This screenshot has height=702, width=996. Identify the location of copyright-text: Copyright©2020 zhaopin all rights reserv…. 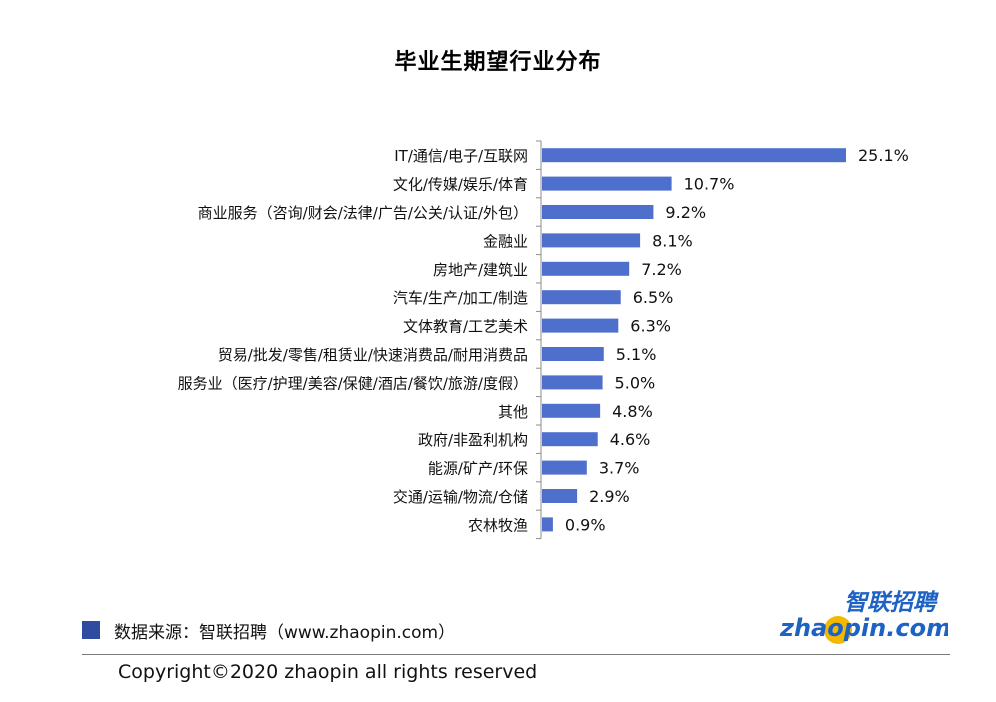
(328, 672).